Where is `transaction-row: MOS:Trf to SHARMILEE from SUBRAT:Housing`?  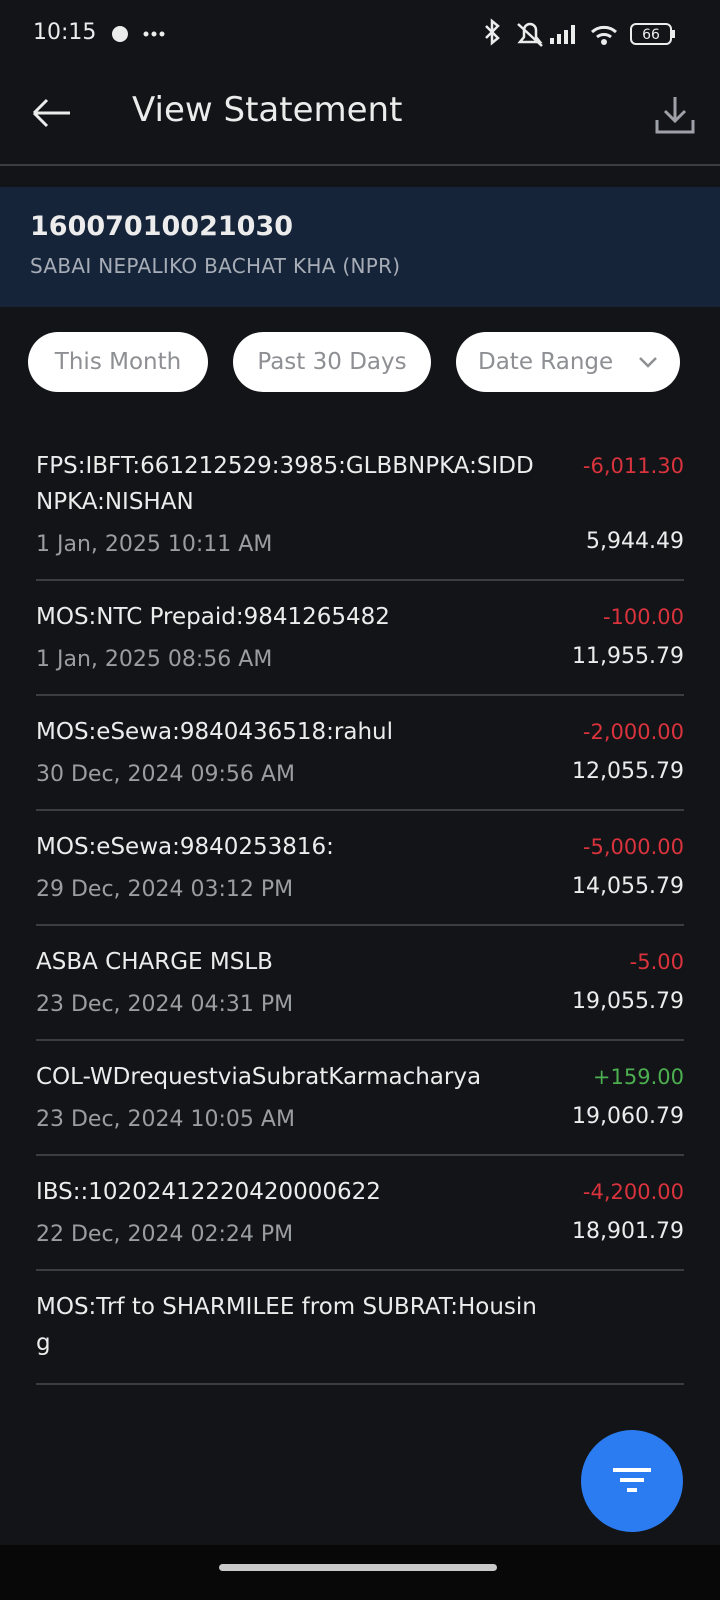 transaction-row: MOS:Trf to SHARMILEE from SUBRAT:Housing is located at coordinates (360, 1328).